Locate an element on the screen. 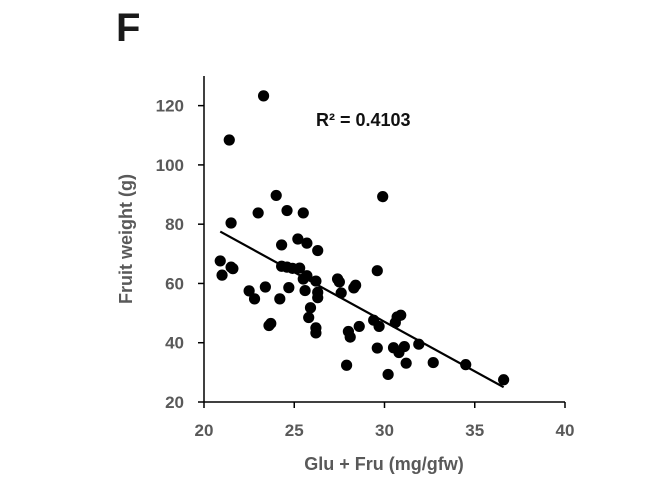  y-tick-label: 100 is located at coordinates (170, 165).